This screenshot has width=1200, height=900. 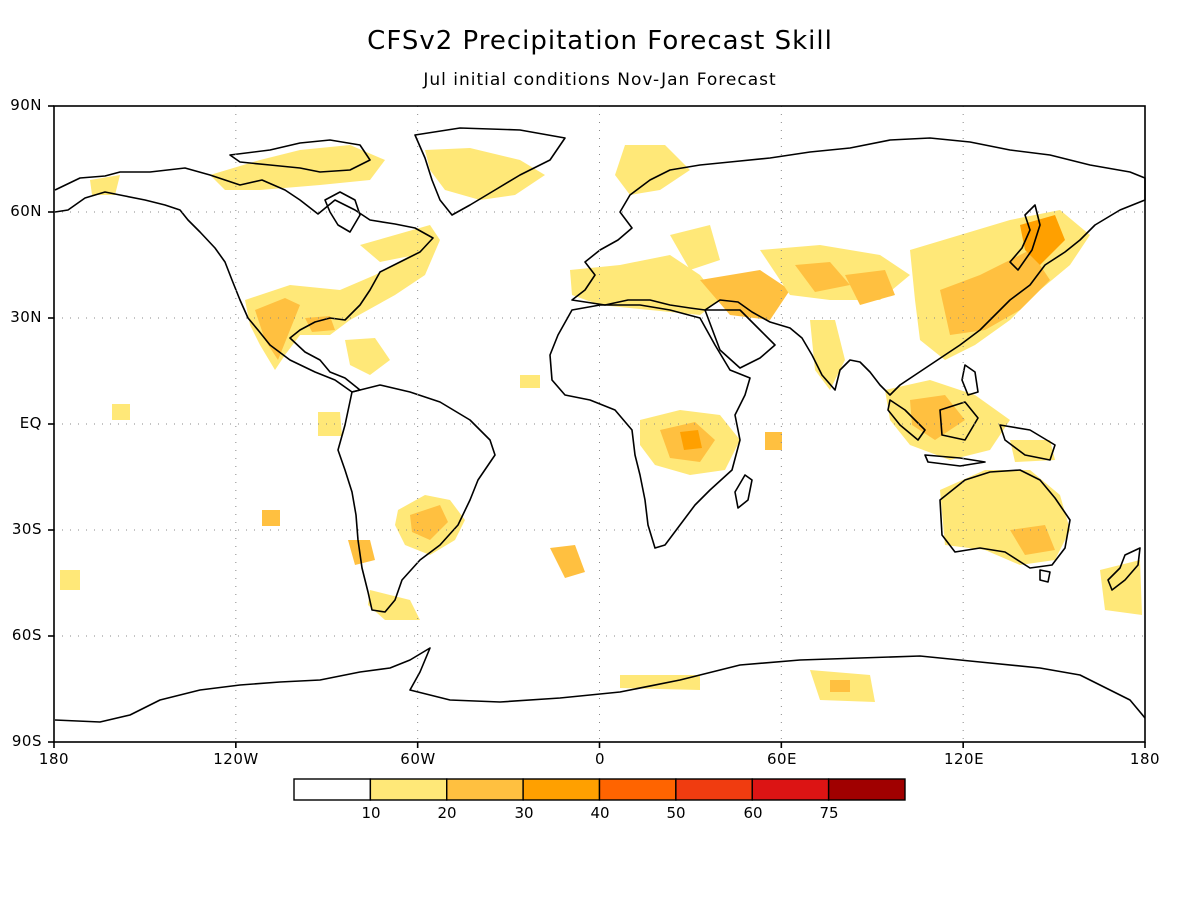 What do you see at coordinates (691, 440) in the screenshot?
I see `skill-region-africa-peak` at bounding box center [691, 440].